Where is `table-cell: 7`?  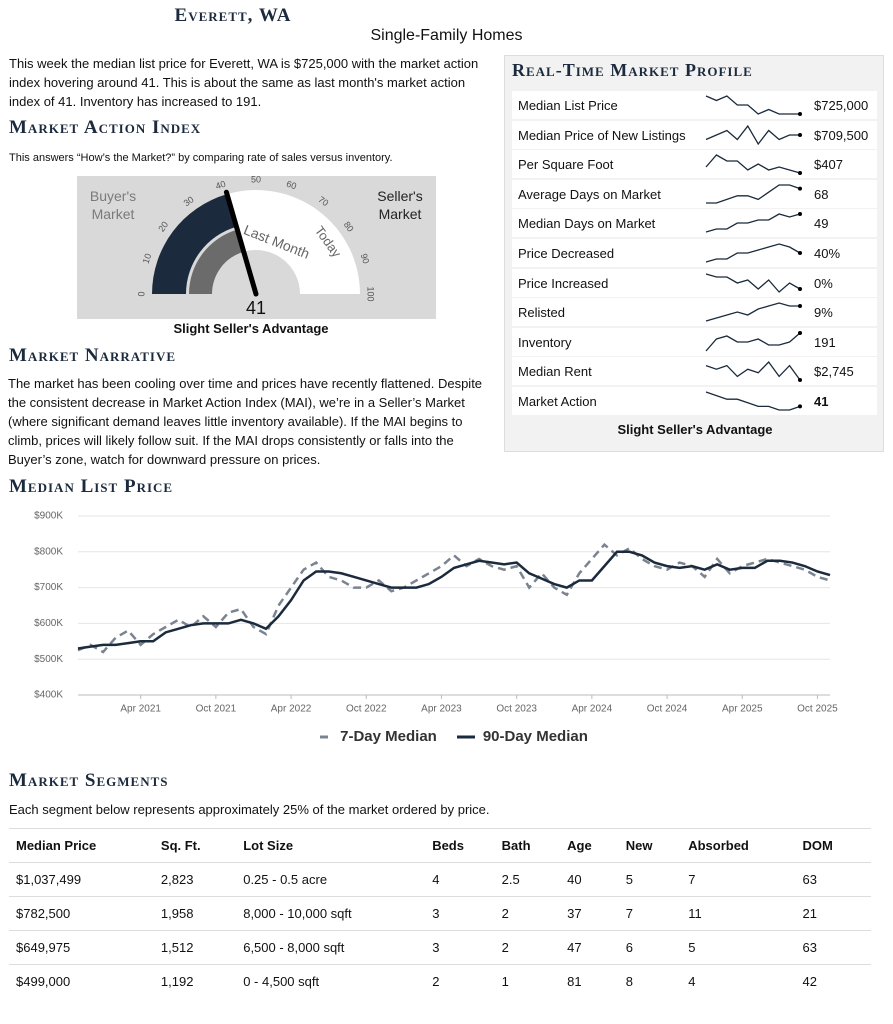 table-cell: 7 is located at coordinates (657, 913).